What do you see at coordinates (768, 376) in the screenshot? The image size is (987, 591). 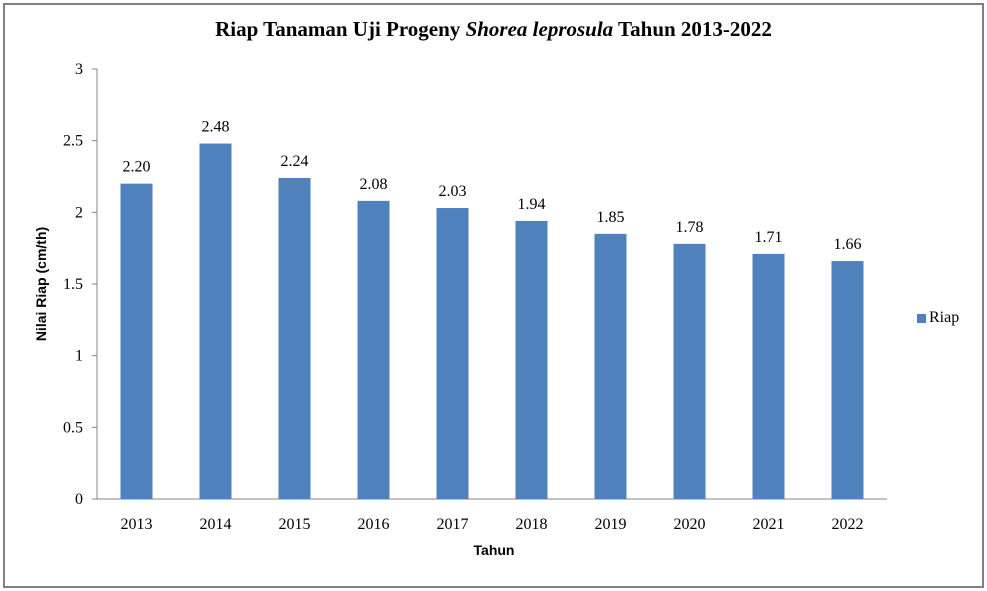 I see `bar-2021` at bounding box center [768, 376].